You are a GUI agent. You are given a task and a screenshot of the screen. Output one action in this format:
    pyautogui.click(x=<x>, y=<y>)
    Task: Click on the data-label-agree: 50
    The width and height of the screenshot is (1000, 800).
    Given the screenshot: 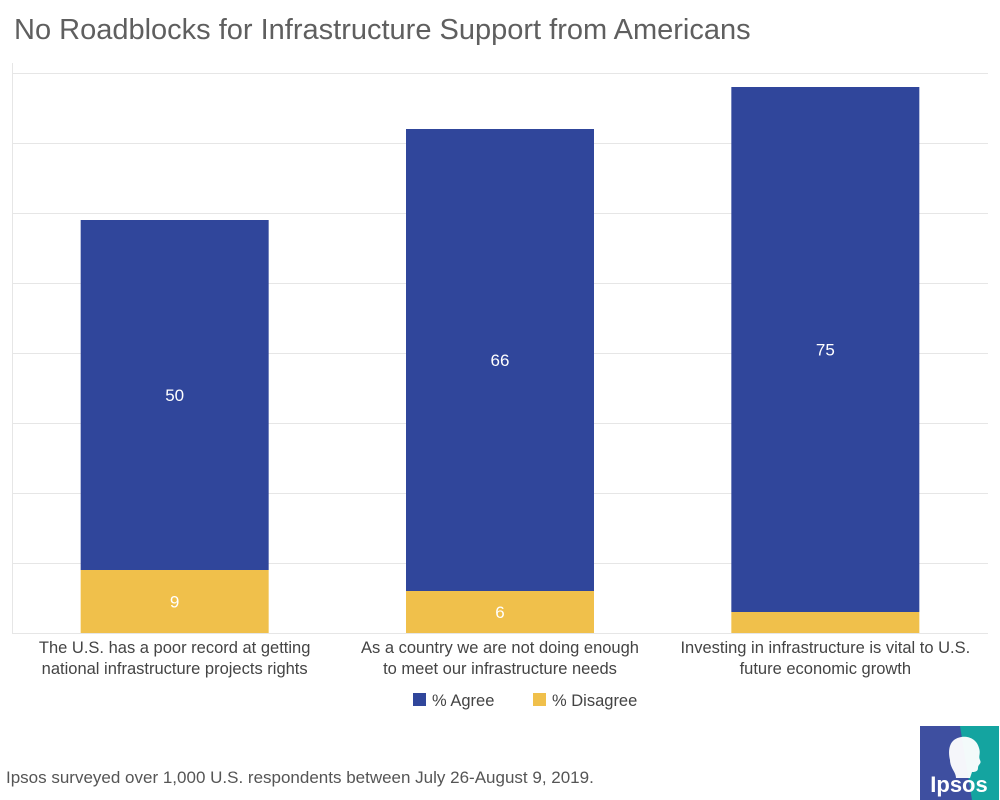 What is the action you would take?
    pyautogui.click(x=174, y=395)
    